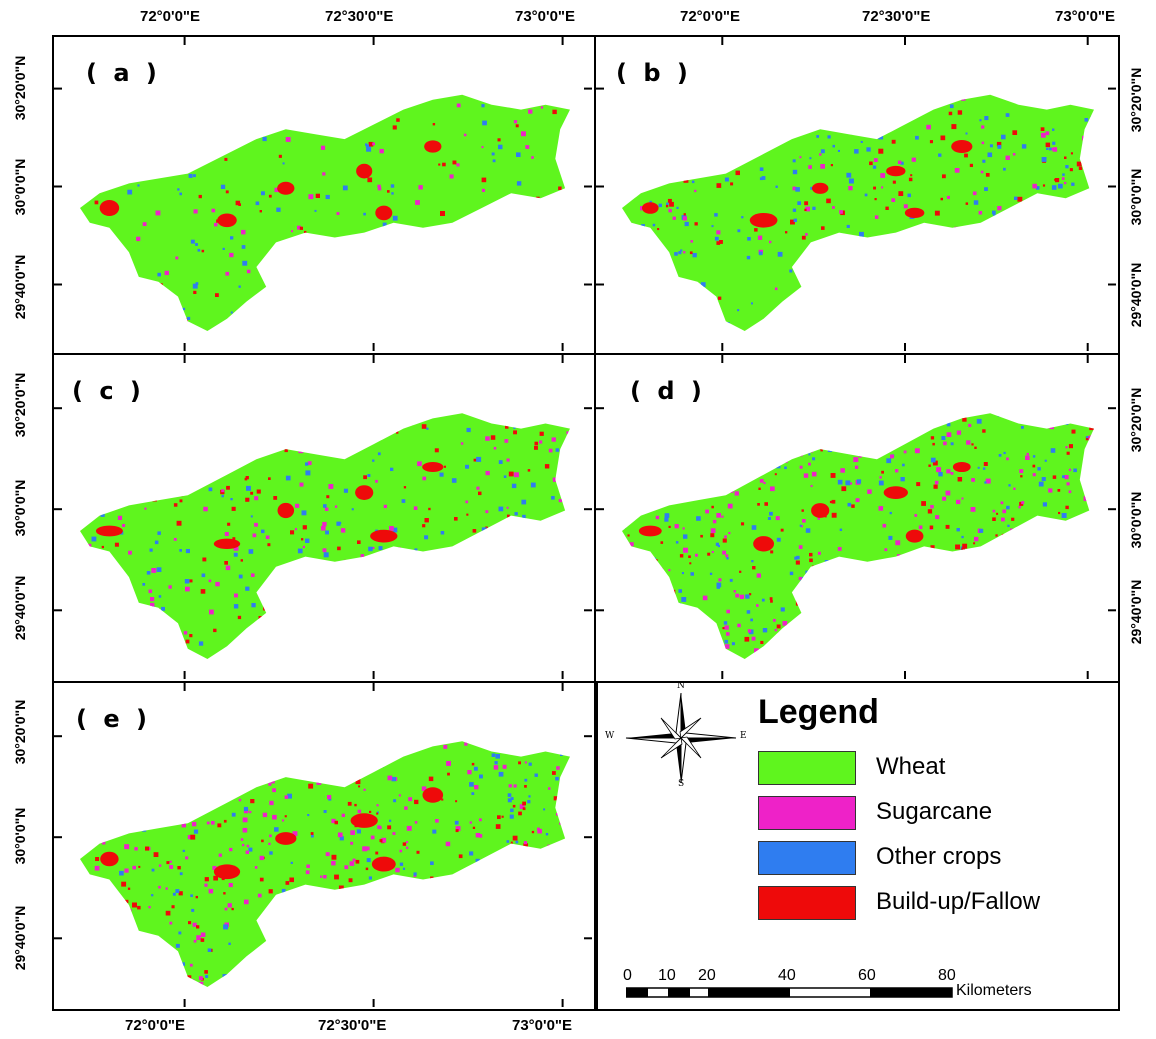  Describe the element at coordinates (1136, 295) in the screenshot. I see `right-lat-label-b3: 29°40'0"N` at that location.